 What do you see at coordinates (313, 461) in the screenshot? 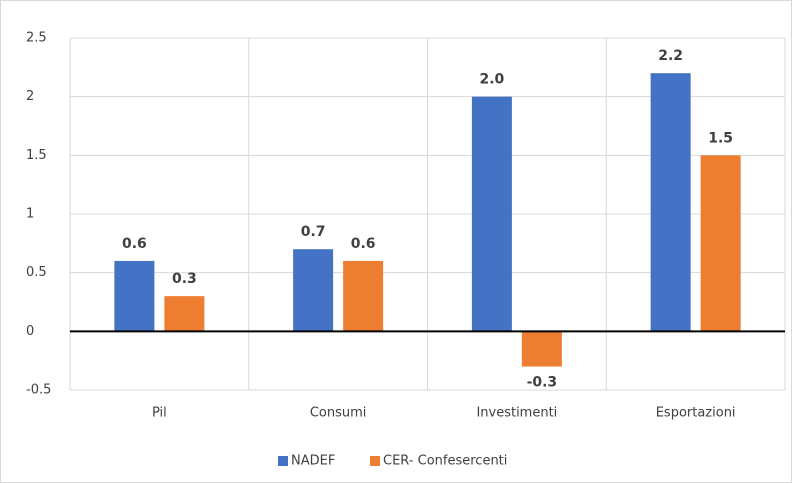
I see `legend-label: NADEF` at bounding box center [313, 461].